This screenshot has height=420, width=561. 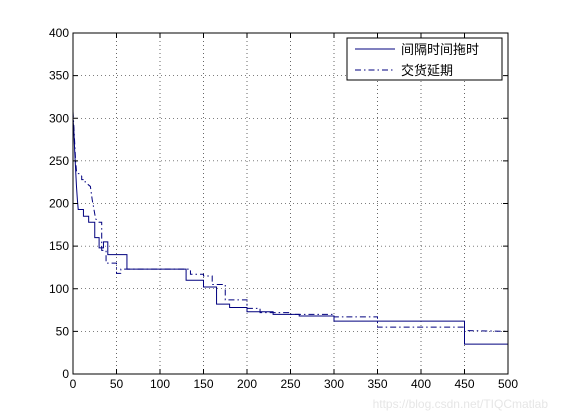 What do you see at coordinates (290, 384) in the screenshot?
I see `x-tick-label: 250` at bounding box center [290, 384].